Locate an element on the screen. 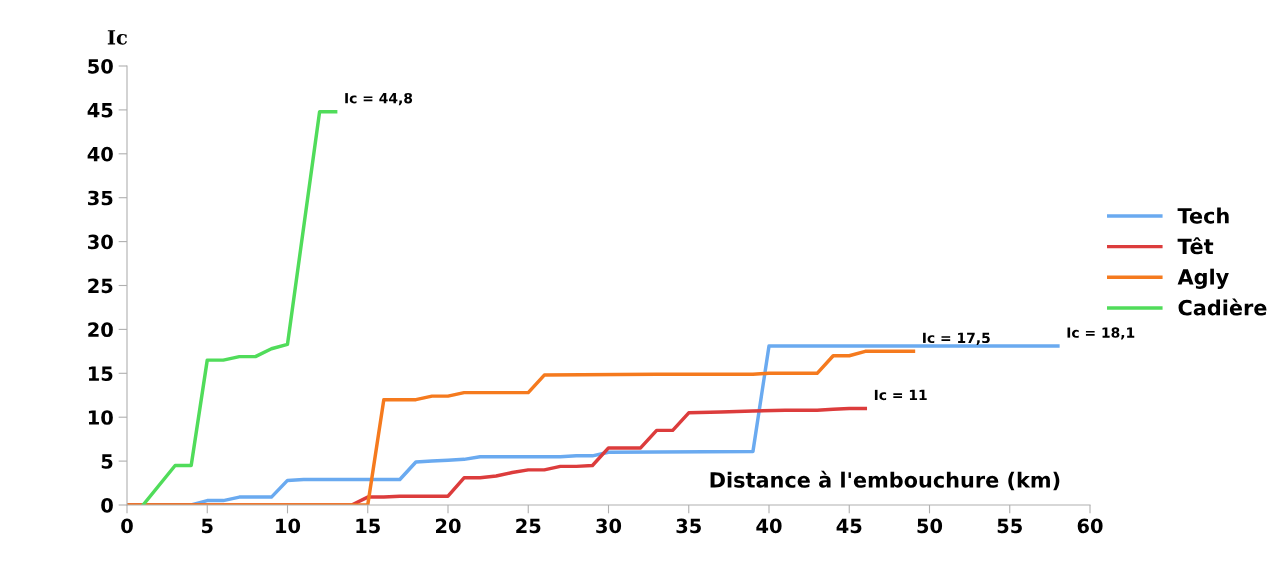 This screenshot has height=586, width=1276. y-tick-label: 25 is located at coordinates (100, 286).